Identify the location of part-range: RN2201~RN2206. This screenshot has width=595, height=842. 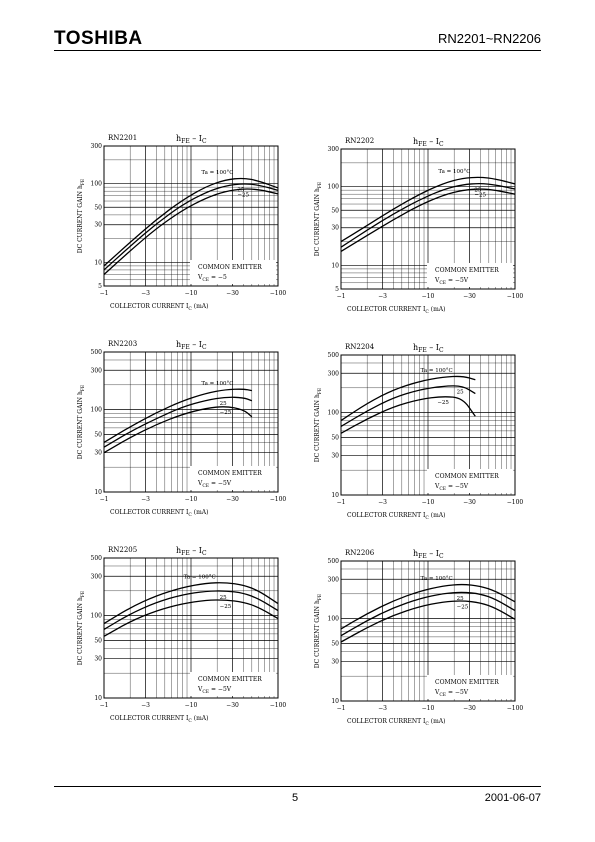
(489, 38).